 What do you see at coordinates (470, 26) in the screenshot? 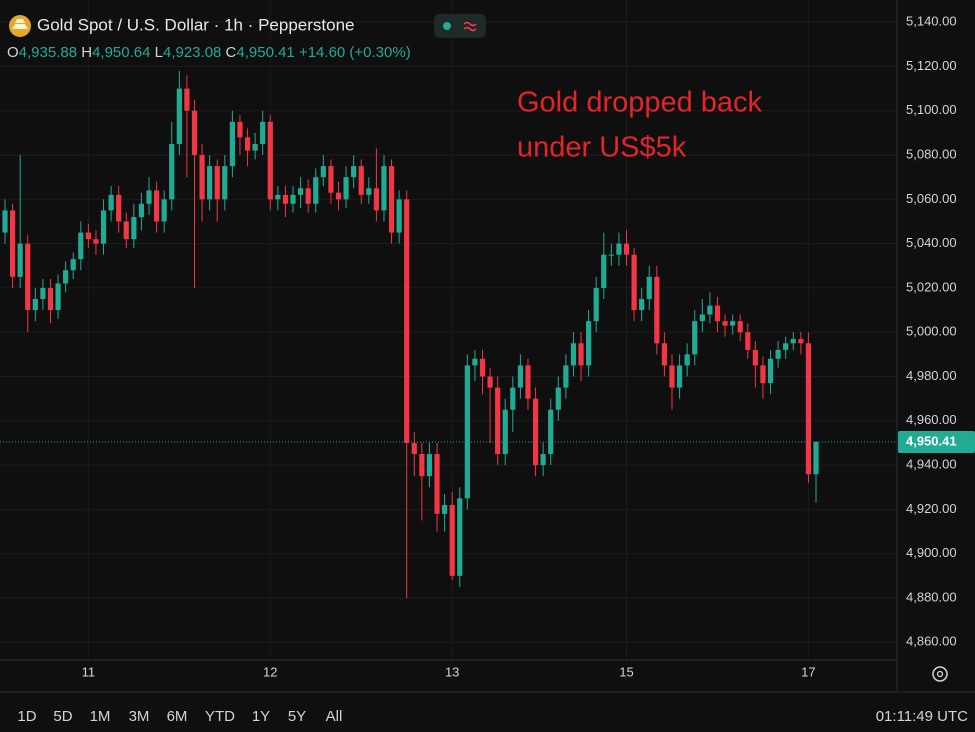
I see `delayed-icon` at bounding box center [470, 26].